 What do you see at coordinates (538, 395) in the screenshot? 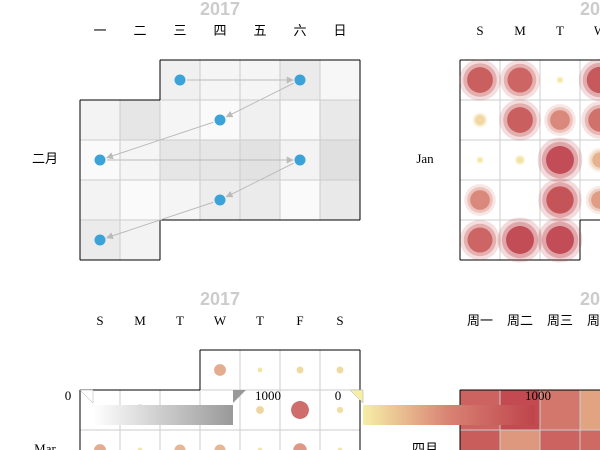
I see `legend-max: 1000` at bounding box center [538, 395].